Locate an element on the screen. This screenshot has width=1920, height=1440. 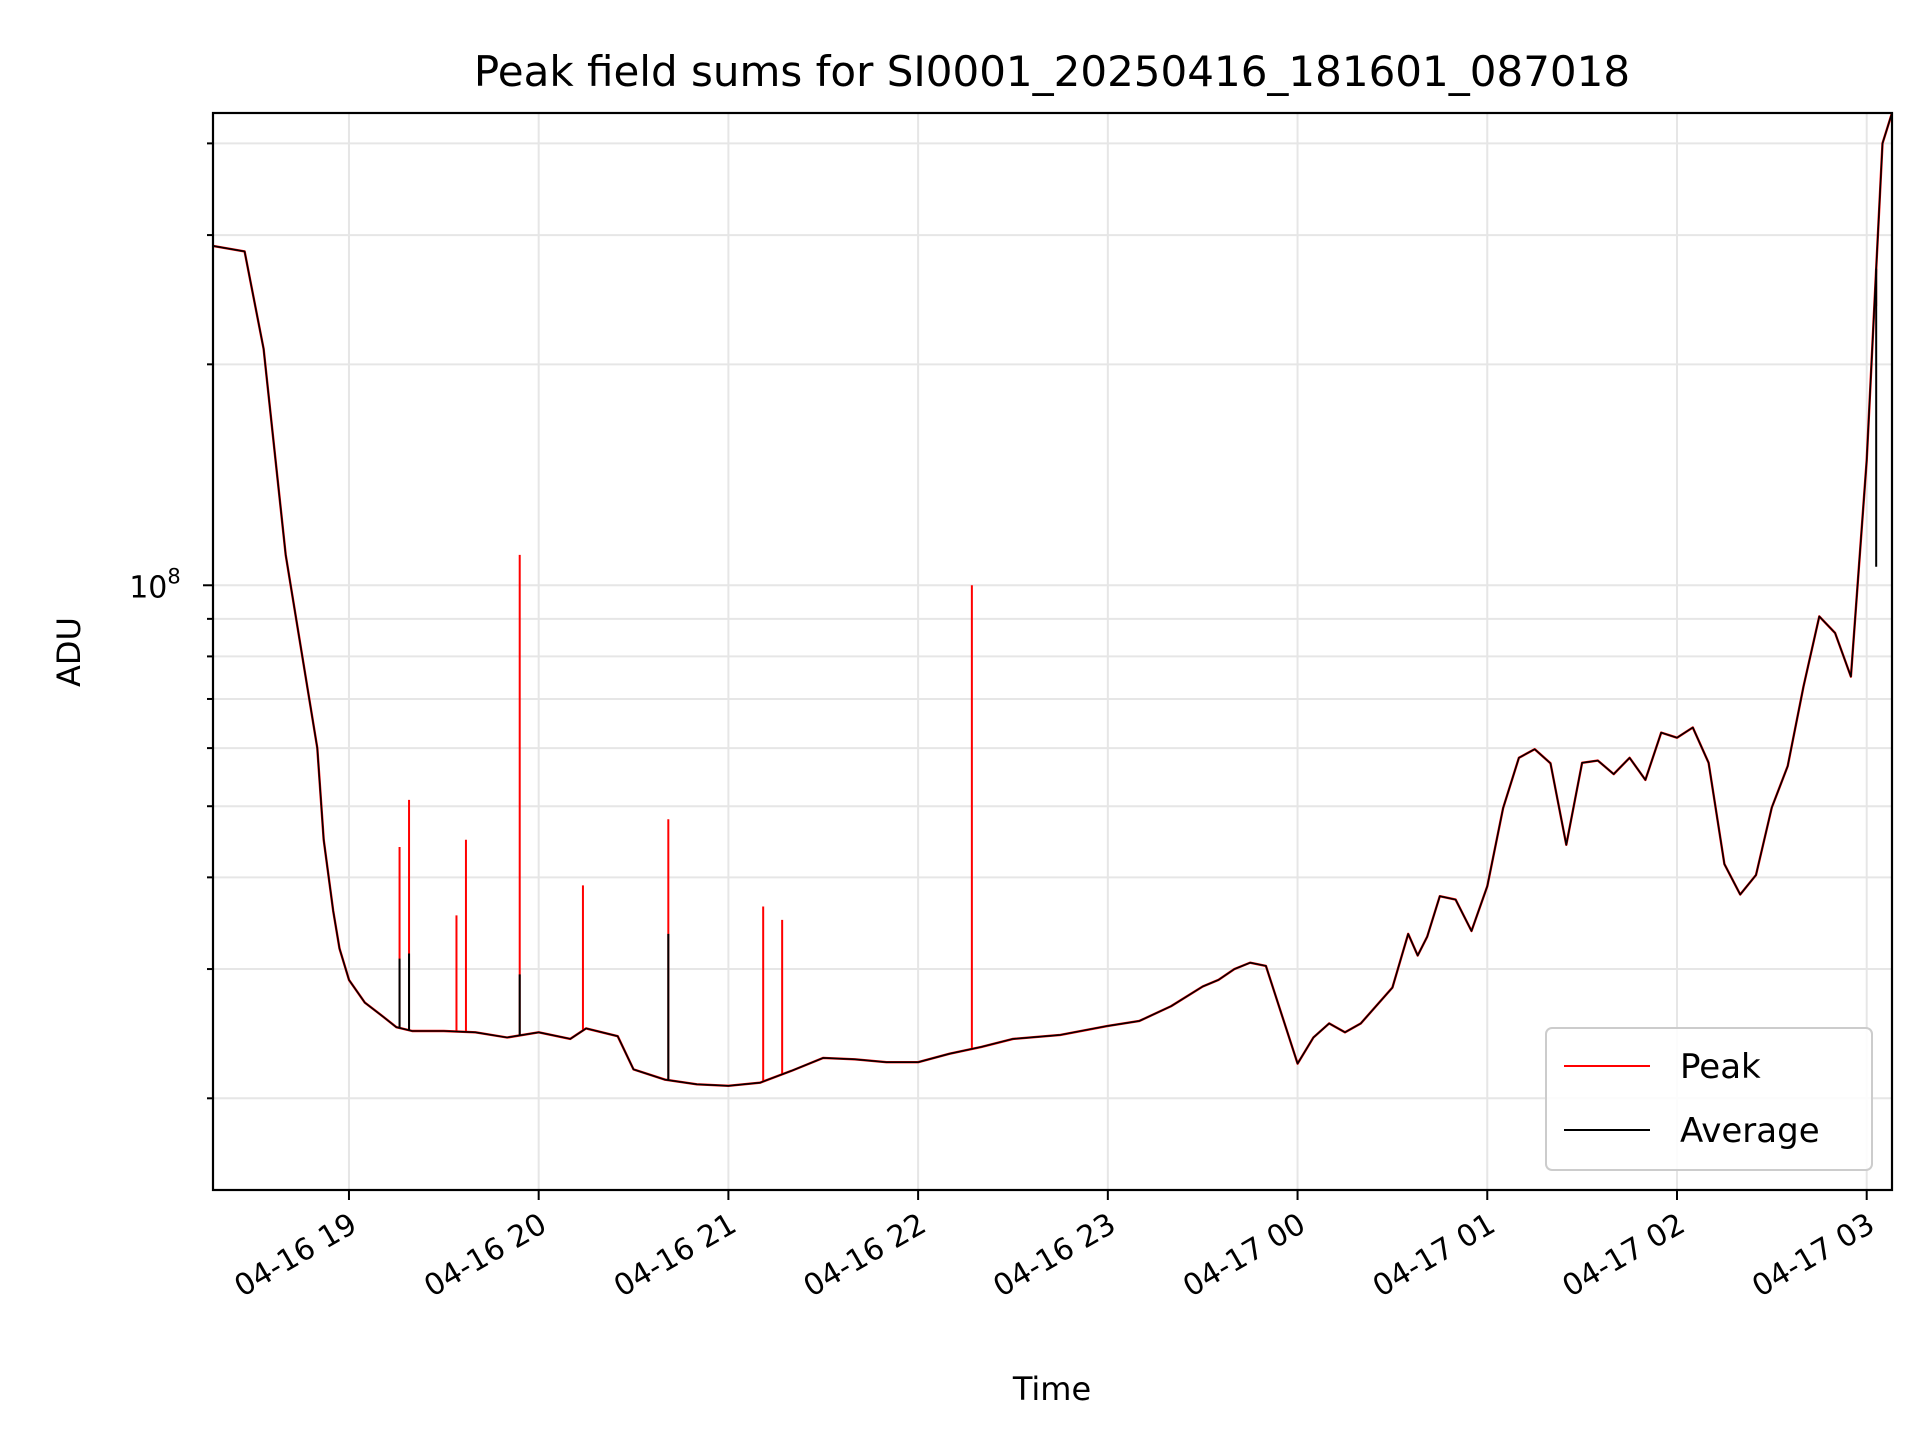
x-tick-label: 04-17 00 is located at coordinates (1244, 1256).